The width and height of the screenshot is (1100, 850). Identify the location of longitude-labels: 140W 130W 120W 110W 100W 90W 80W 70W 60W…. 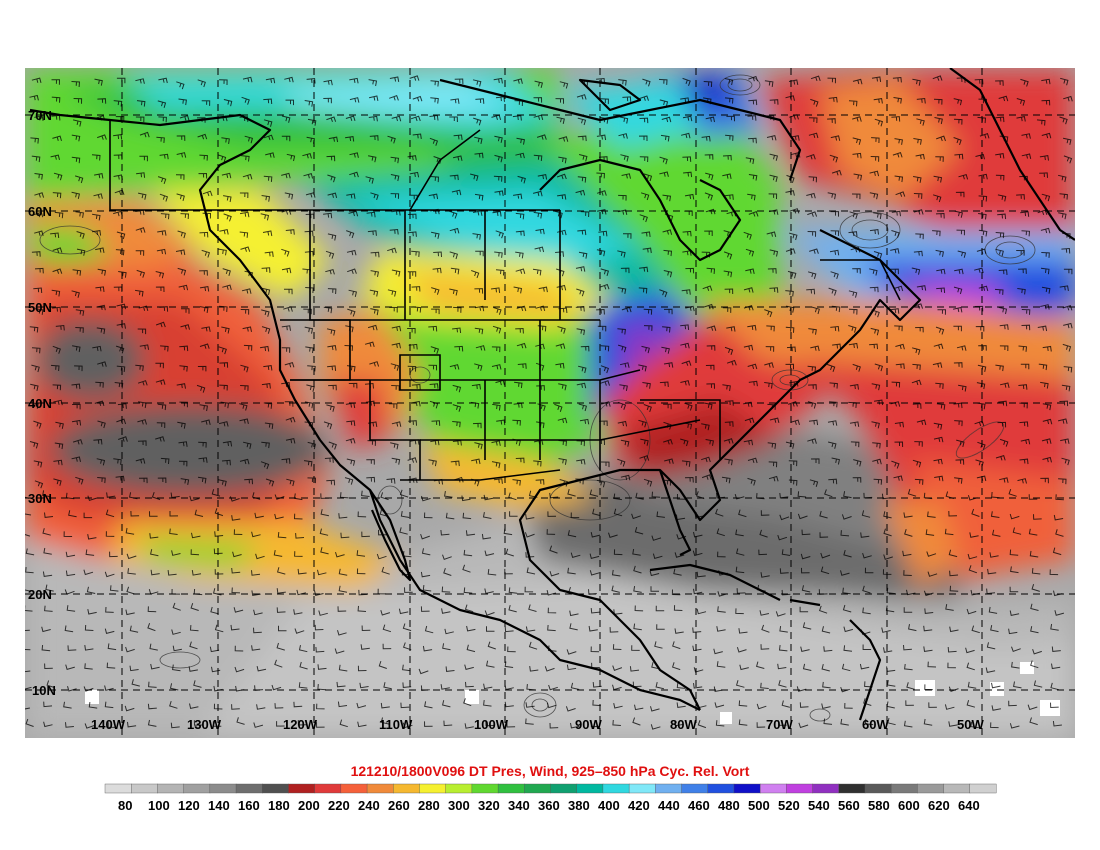
(537, 724).